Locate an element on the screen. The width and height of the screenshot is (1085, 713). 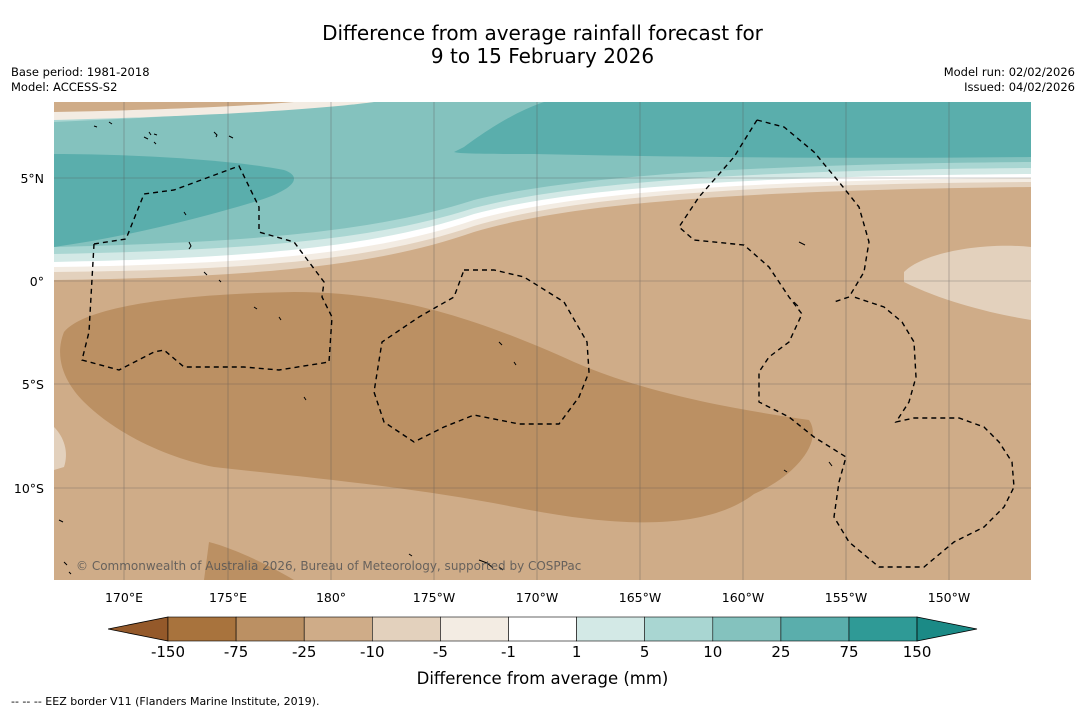
lon-label-175w: 175°W is located at coordinates (434, 597).